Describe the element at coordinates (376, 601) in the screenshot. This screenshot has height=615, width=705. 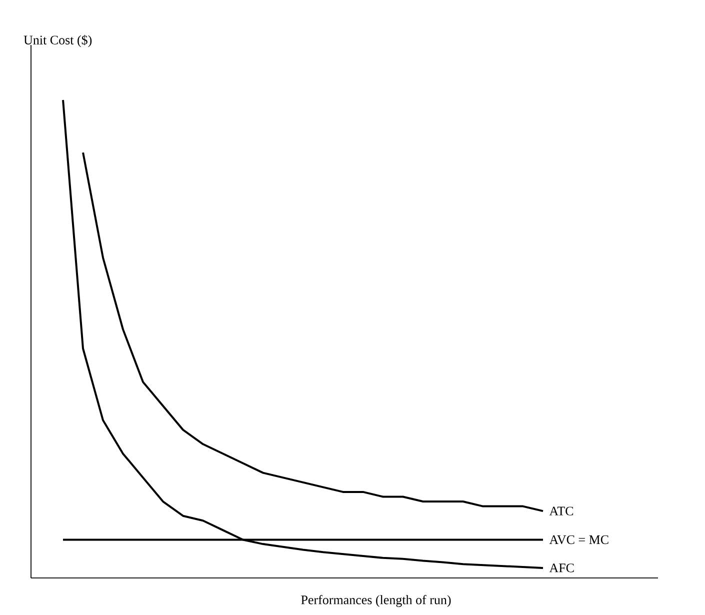
I see `x-axis-title: Performances (length of run)` at that location.